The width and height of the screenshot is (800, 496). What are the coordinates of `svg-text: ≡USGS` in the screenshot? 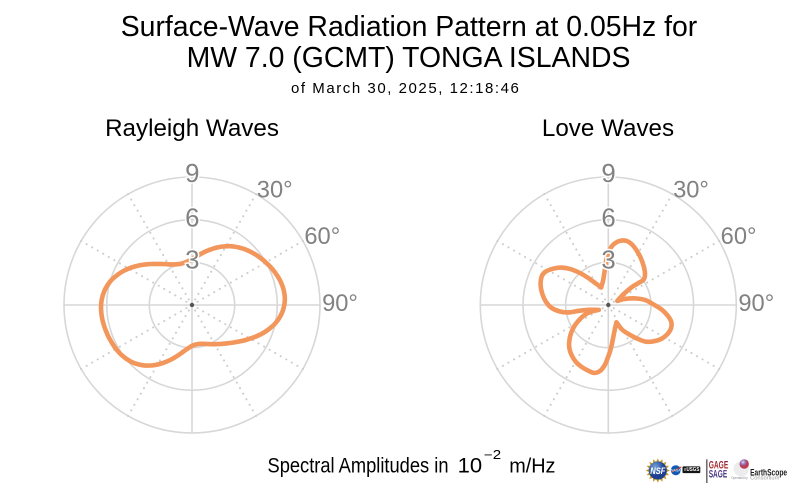 It's located at (692, 470).